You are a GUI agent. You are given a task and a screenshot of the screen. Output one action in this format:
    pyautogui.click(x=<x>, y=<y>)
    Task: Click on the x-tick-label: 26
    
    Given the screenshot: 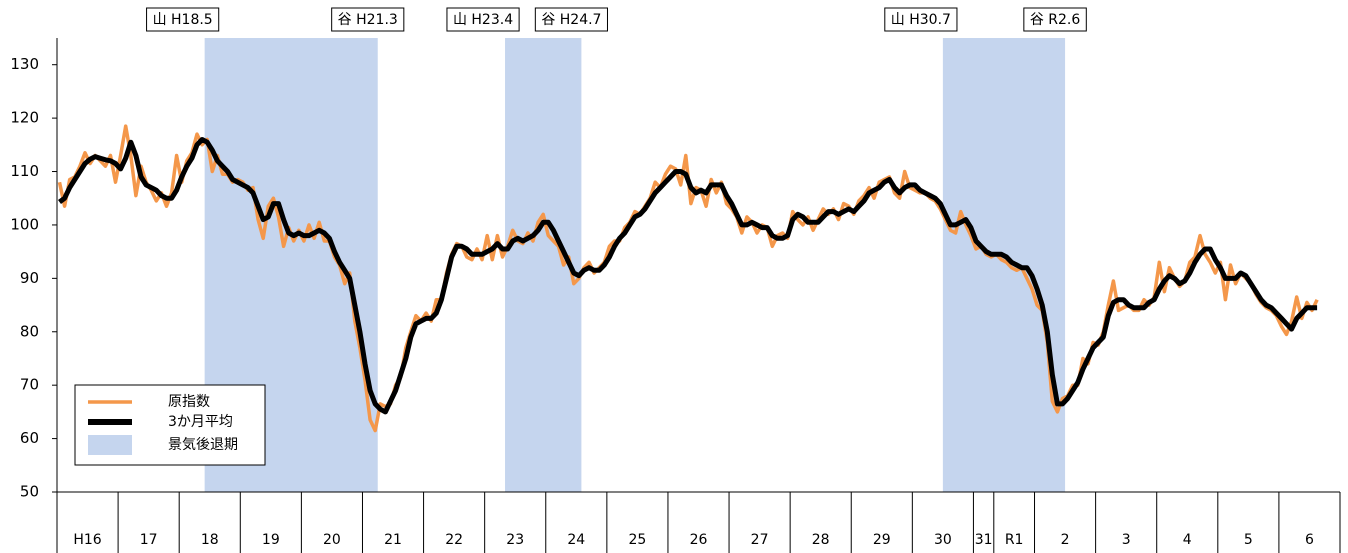 What is the action you would take?
    pyautogui.click(x=699, y=540)
    